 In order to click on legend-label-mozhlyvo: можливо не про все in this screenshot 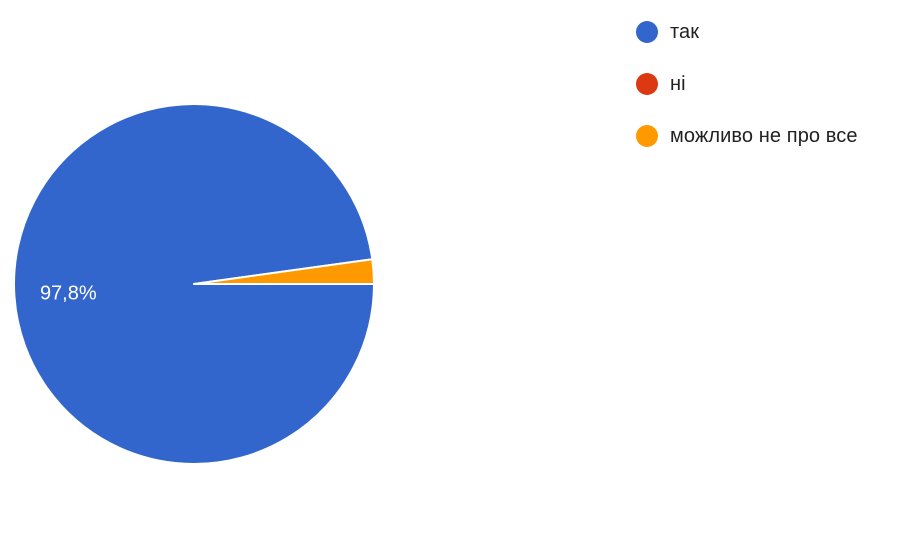, I will do `click(764, 135)`.